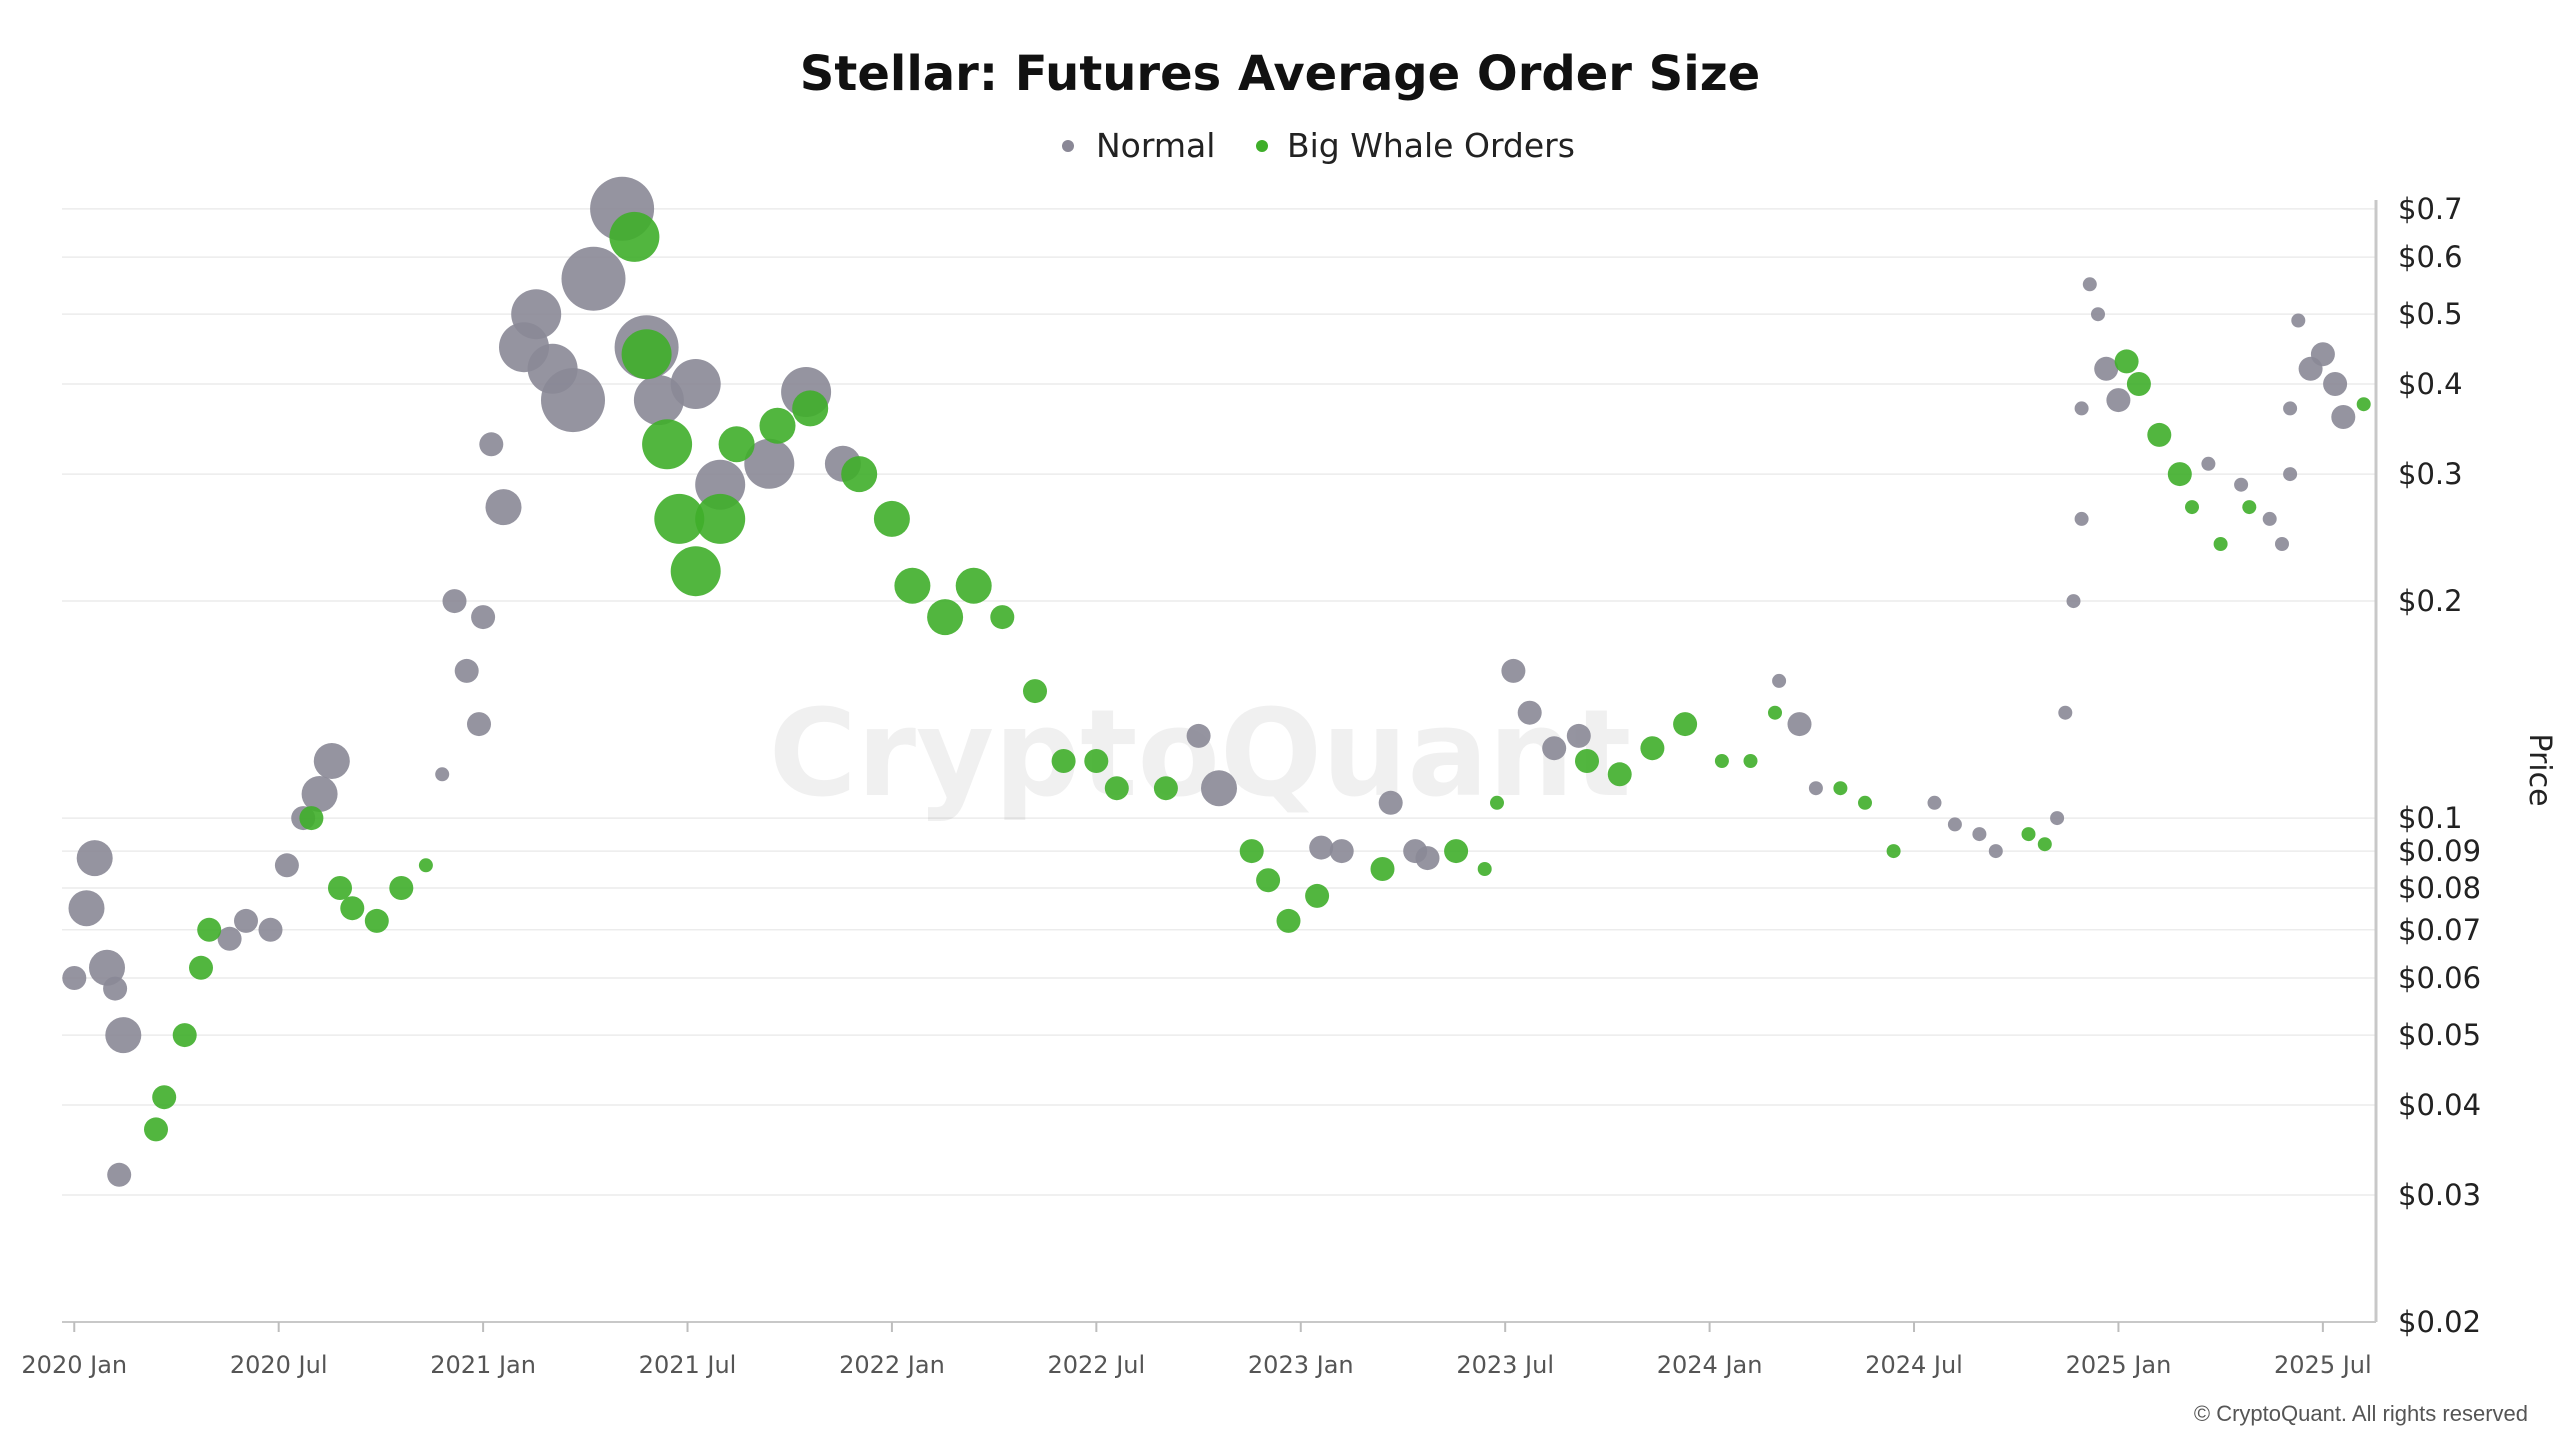 This screenshot has width=2560, height=1440. I want to click on legend-item-normal: Normal, so click(1138, 145).